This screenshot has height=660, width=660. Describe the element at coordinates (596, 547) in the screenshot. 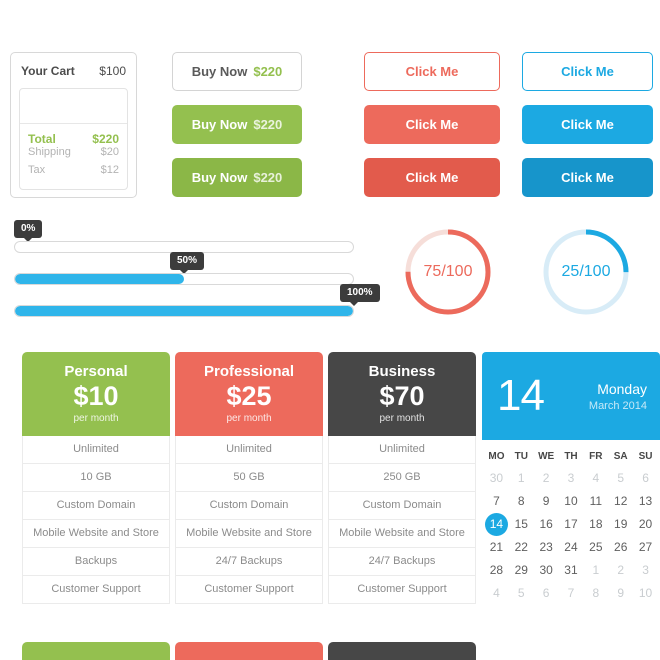

I see `calendar-day: 25` at that location.